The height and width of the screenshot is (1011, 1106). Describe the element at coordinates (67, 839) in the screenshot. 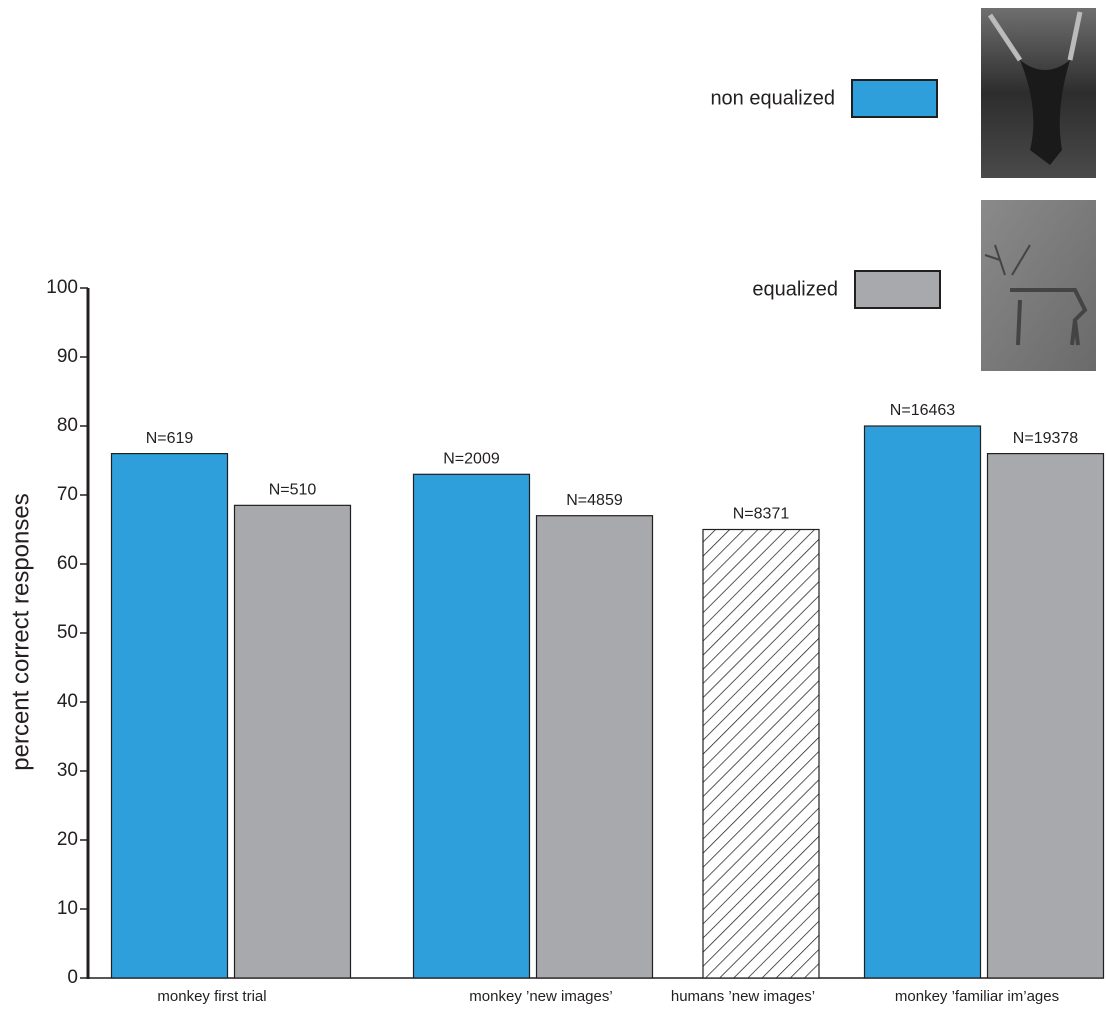

I see `y-tick-label: 20` at that location.